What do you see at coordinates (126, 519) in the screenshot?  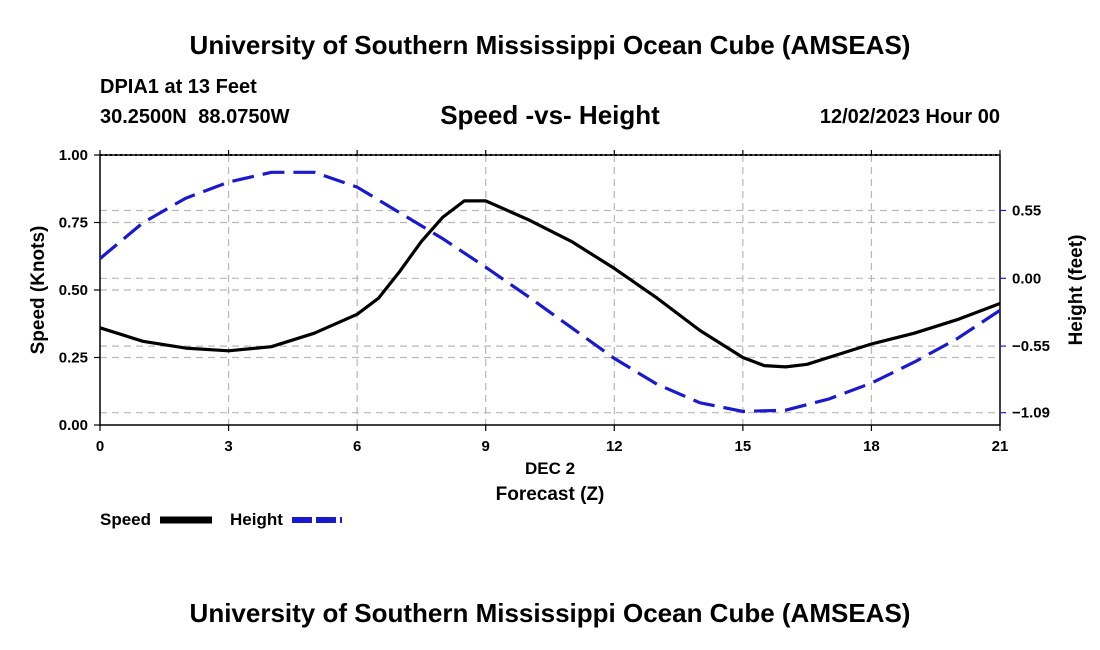 I see `legend-label-speed: Speed` at bounding box center [126, 519].